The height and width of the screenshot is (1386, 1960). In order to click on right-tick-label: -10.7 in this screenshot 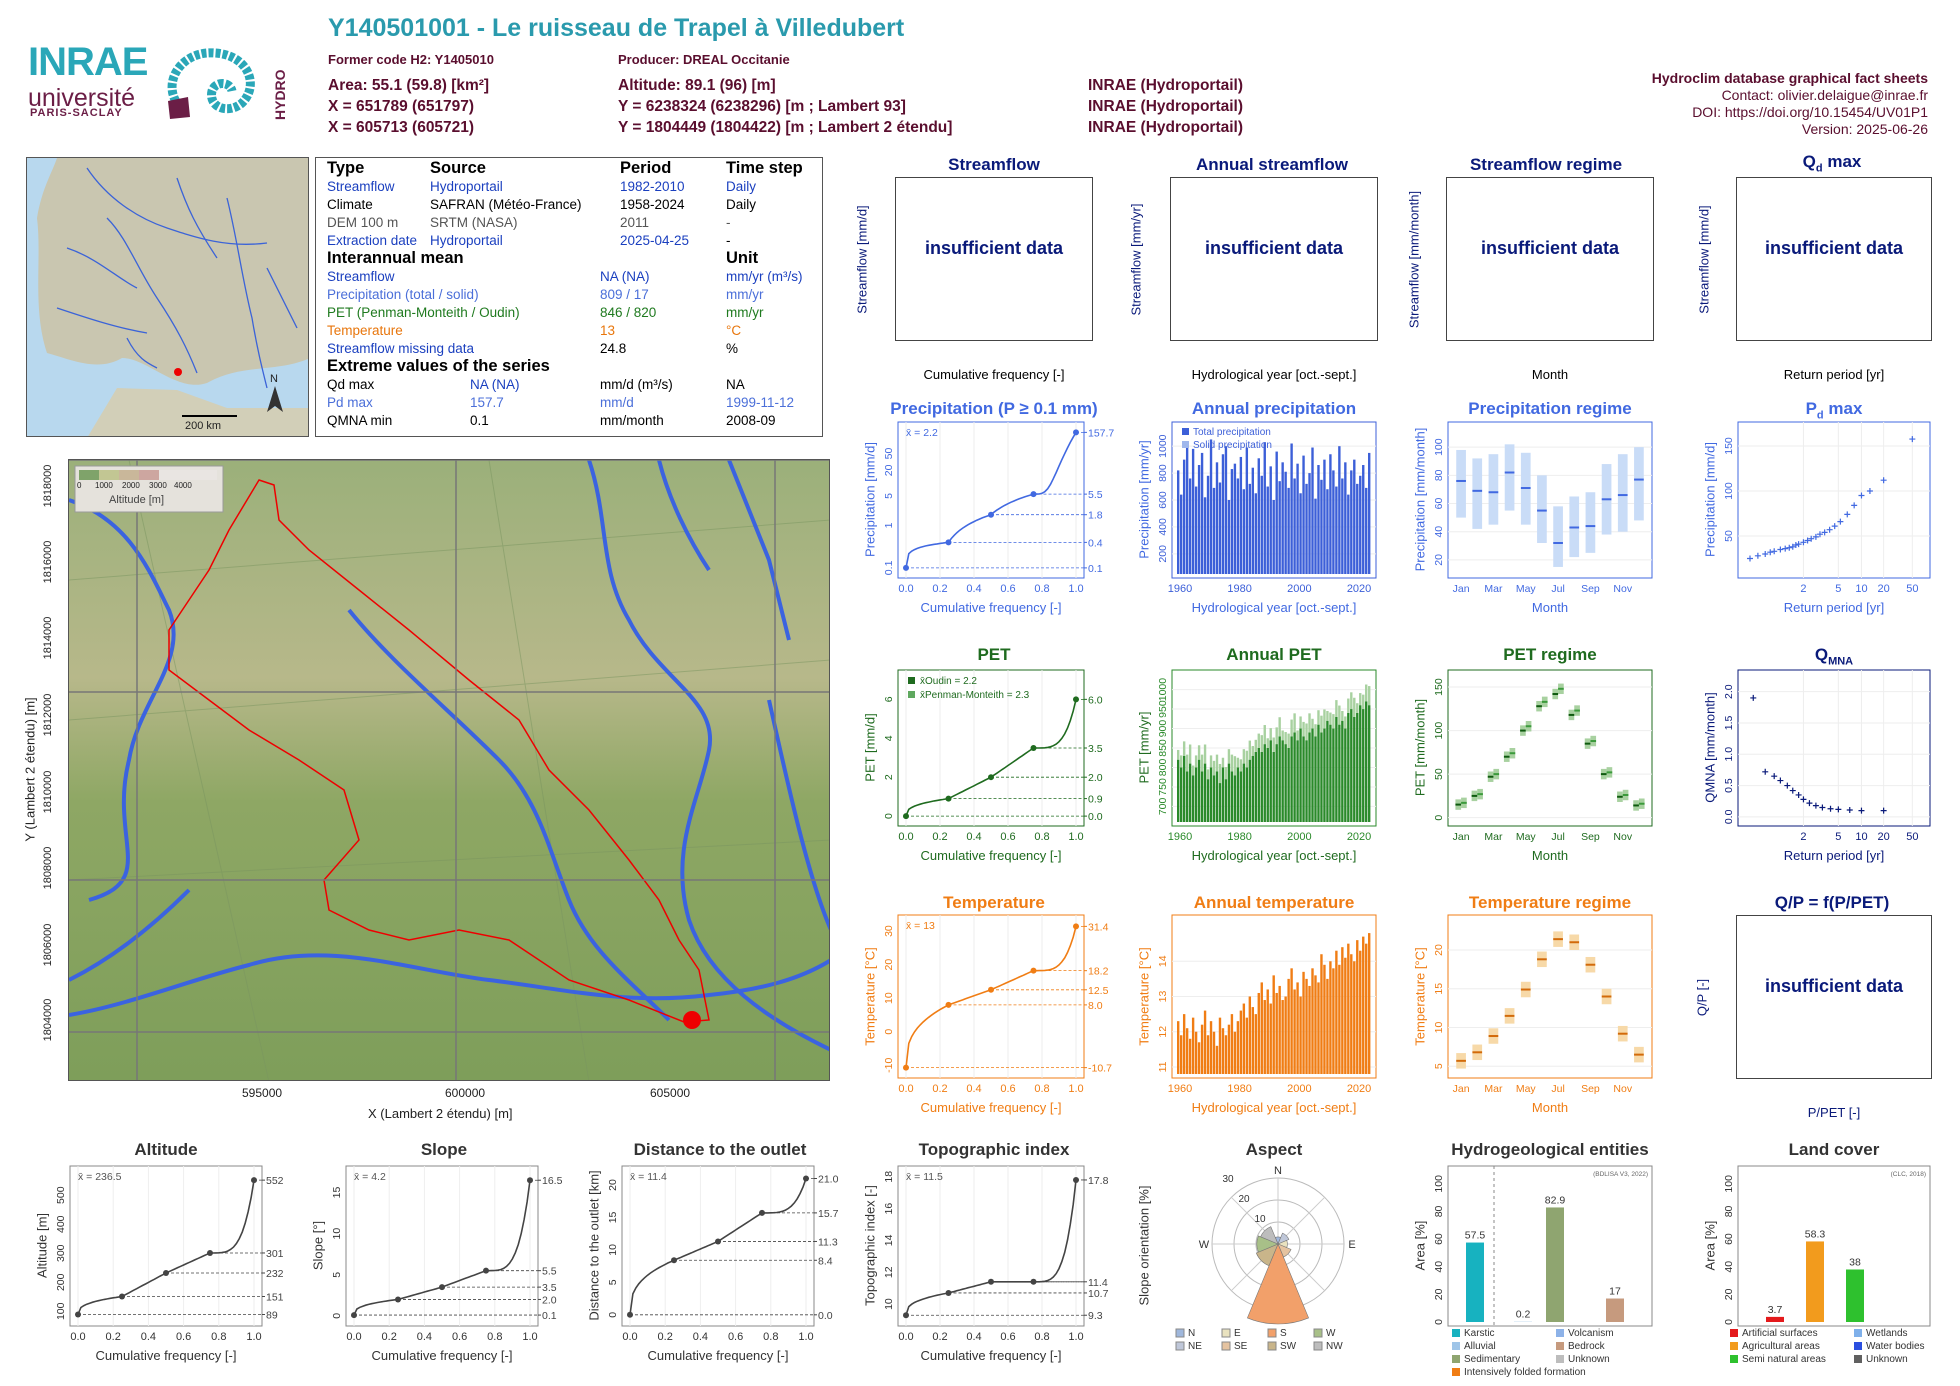, I will do `click(1100, 1069)`.